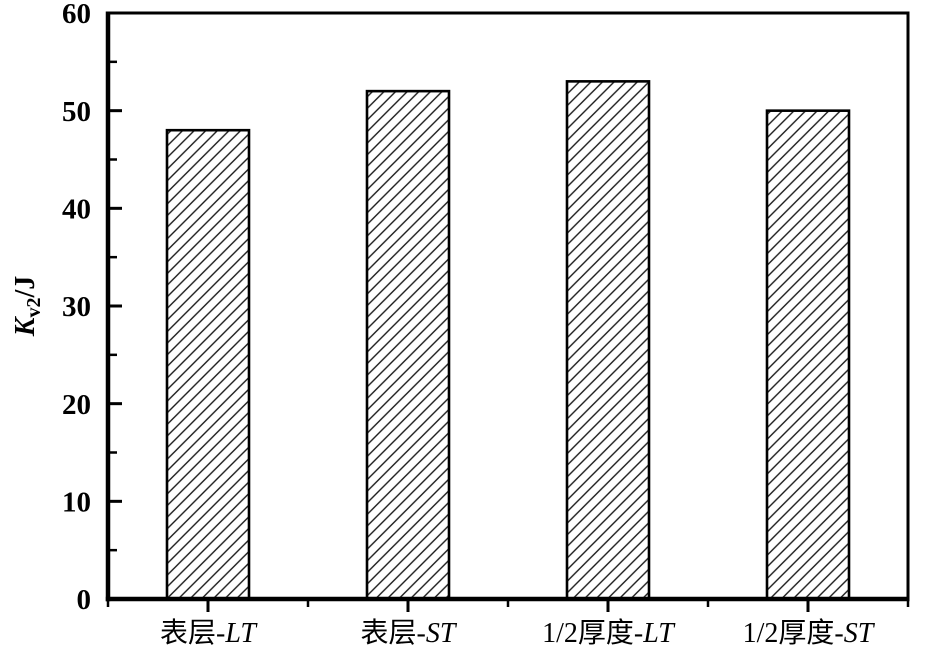 The image size is (945, 653). I want to click on category-label-2: 1/2厚度-LT, so click(609, 633).